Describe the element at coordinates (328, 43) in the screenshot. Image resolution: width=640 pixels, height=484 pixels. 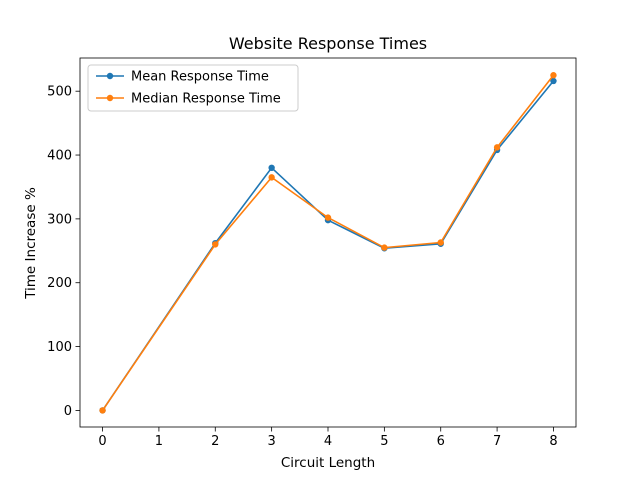
I see `chart-title: Website Response Times` at that location.